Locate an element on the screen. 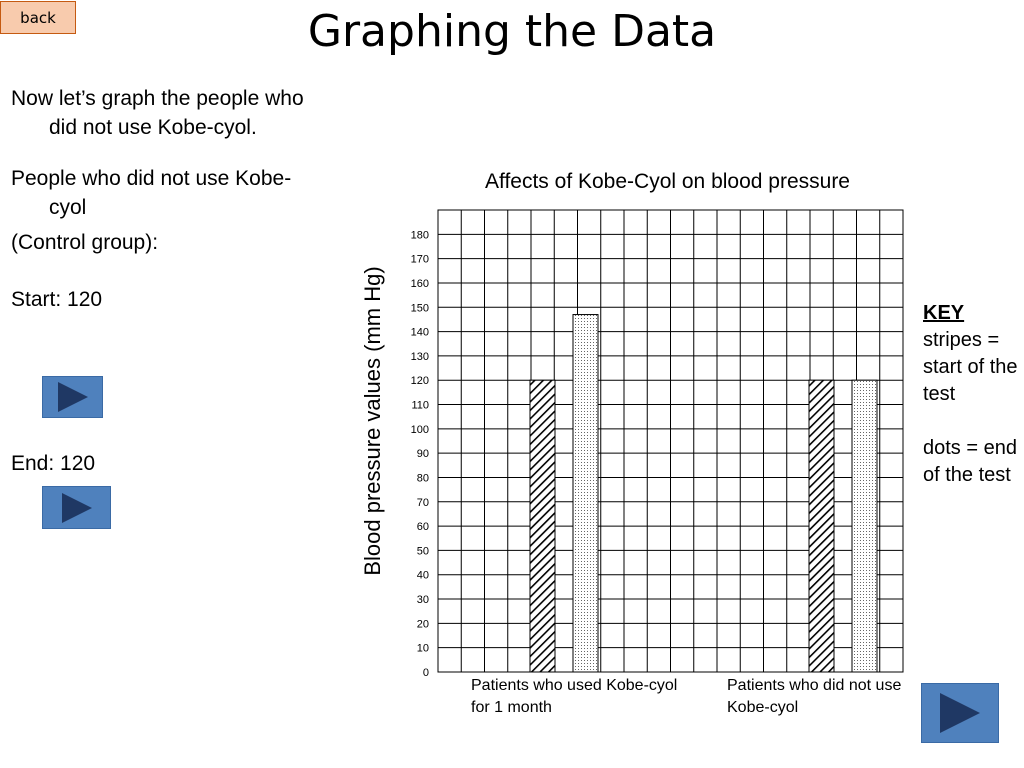  y-tick-label: 170 is located at coordinates (420, 260).